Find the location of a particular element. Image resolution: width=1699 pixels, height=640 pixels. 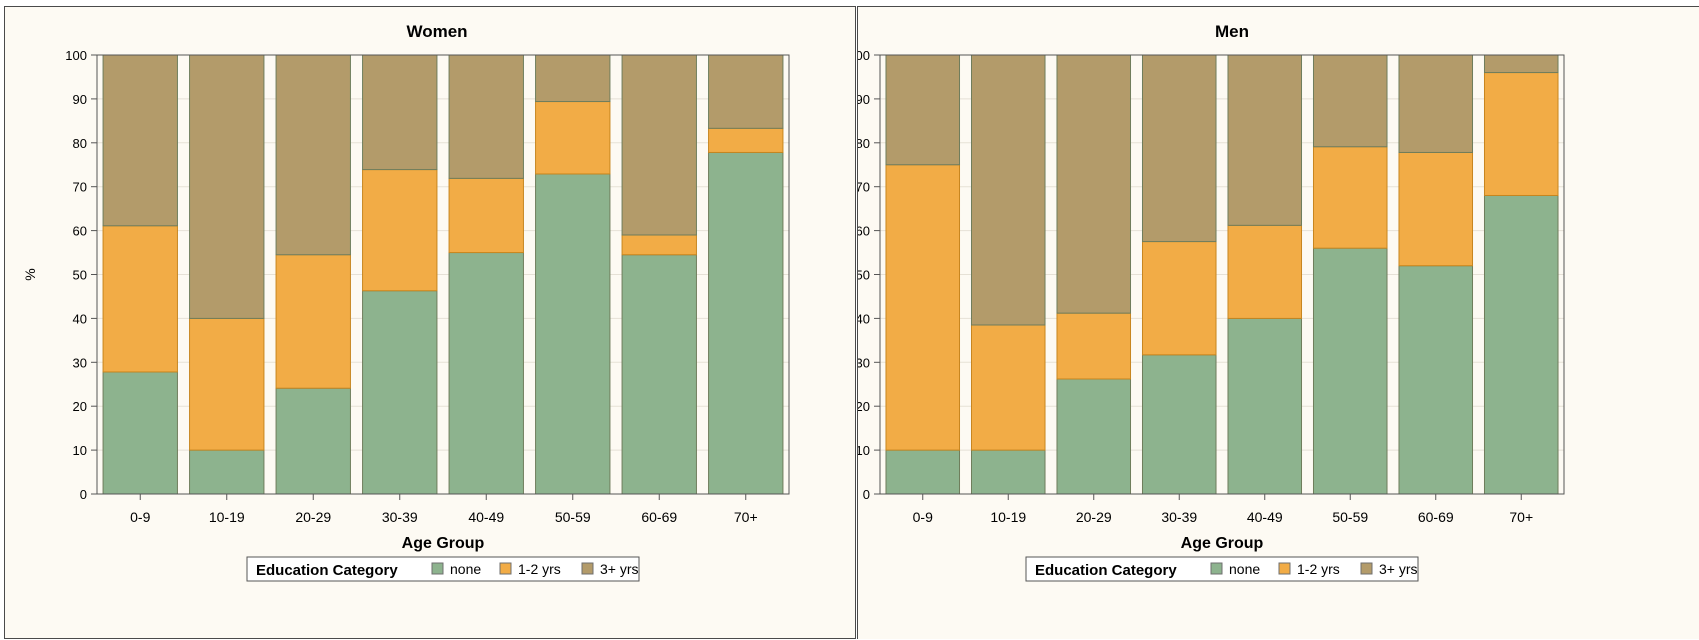

legend-title: Education Category is located at coordinates (327, 570).